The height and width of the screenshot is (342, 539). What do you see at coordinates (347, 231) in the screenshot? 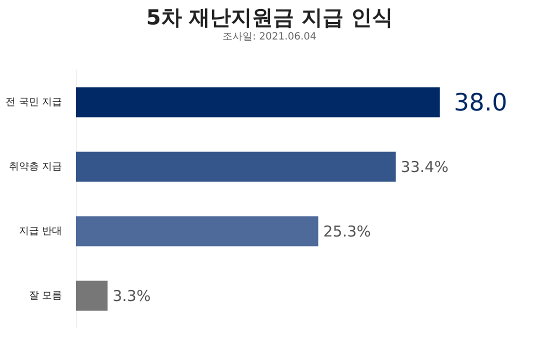
I see `data-label: 25.3%` at bounding box center [347, 231].